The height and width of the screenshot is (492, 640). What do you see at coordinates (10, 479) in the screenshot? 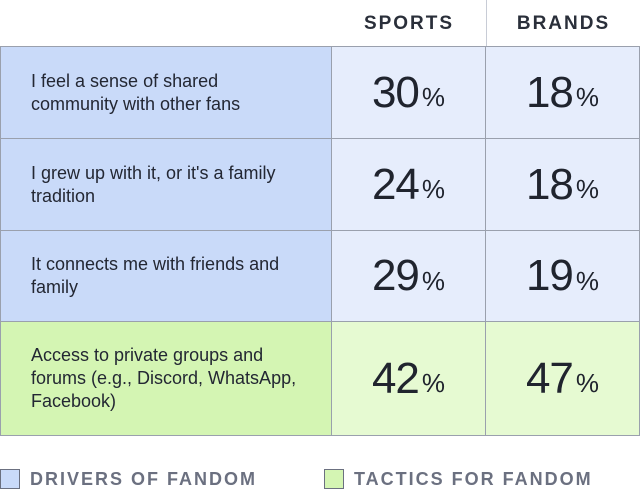
I see `legend-drivers-swatch` at bounding box center [10, 479].